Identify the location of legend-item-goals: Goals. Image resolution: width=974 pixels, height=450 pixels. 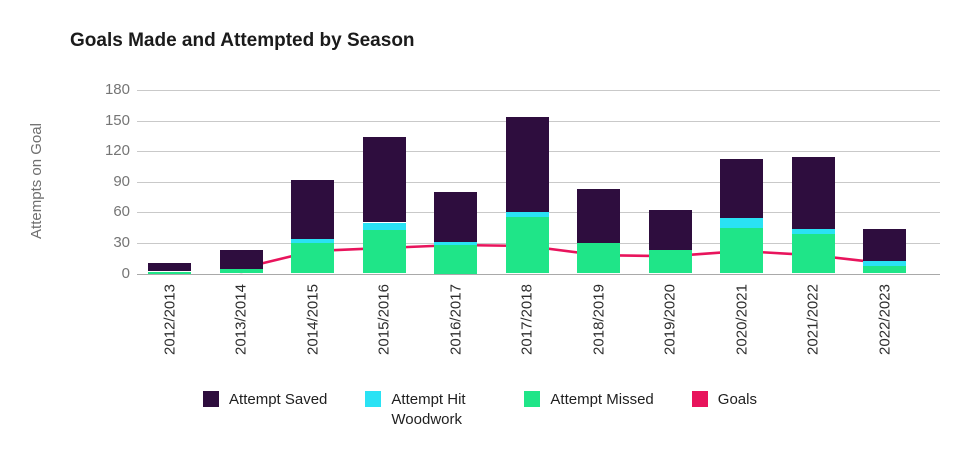
(724, 400).